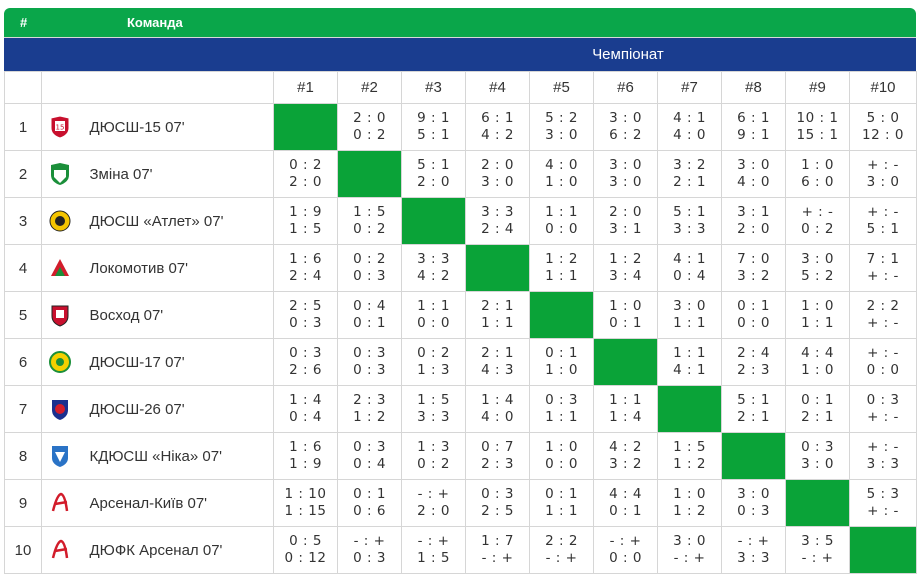 The height and width of the screenshot is (581, 921). Describe the element at coordinates (689, 550) in the screenshot. I see `score-cell: 3 : 0- : +` at that location.